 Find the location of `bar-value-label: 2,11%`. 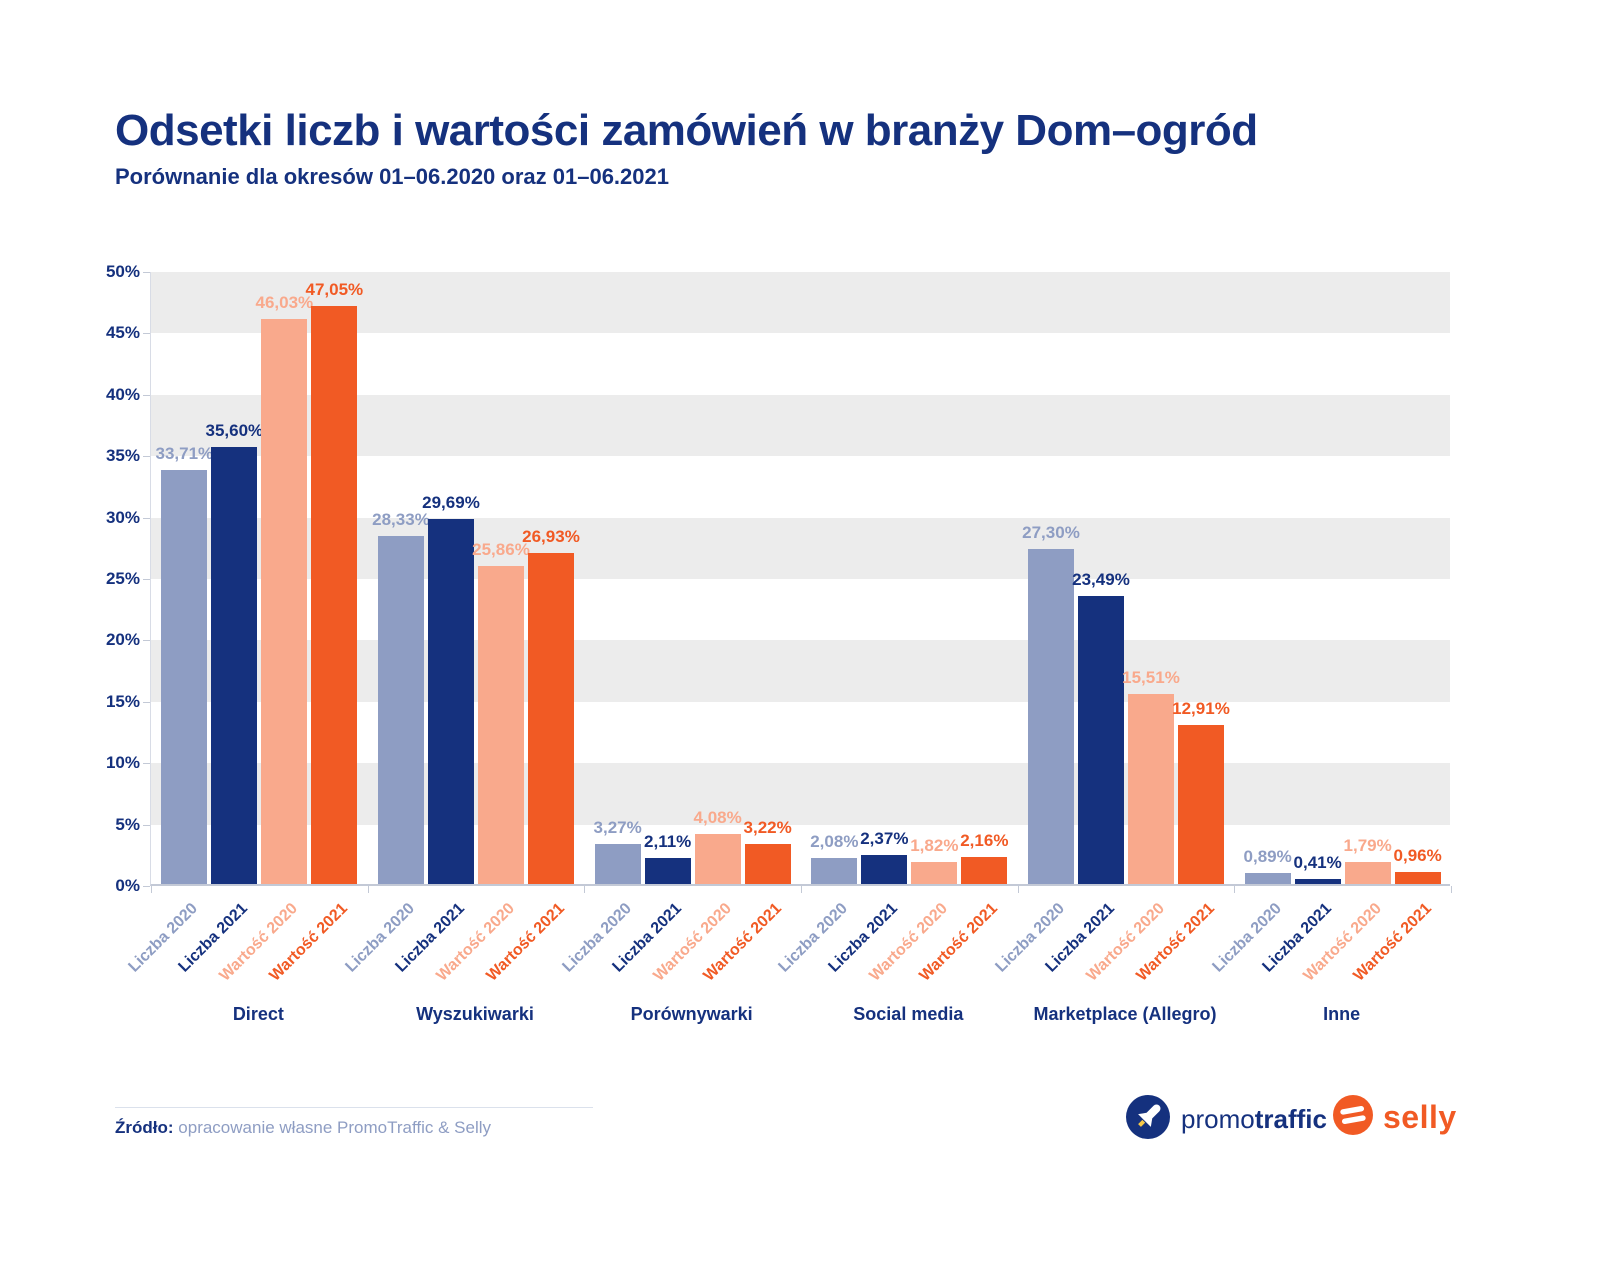

bar-value-label: 2,11% is located at coordinates (668, 842).